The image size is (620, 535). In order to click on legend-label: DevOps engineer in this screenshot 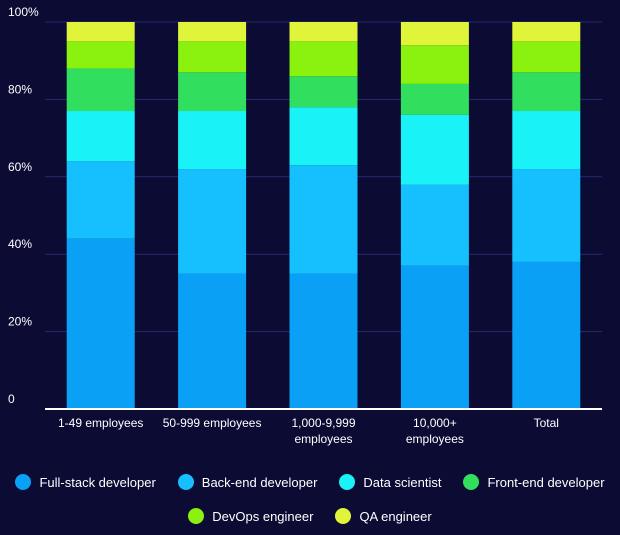, I will do `click(263, 516)`.